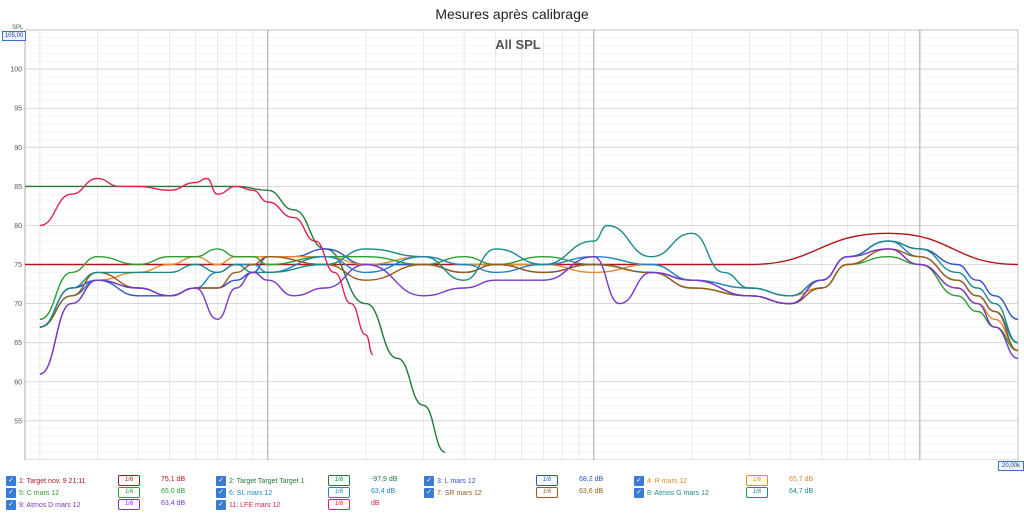 The width and height of the screenshot is (1024, 515). What do you see at coordinates (456, 481) in the screenshot?
I see `legend-label: 3: L mars 12` at bounding box center [456, 481].